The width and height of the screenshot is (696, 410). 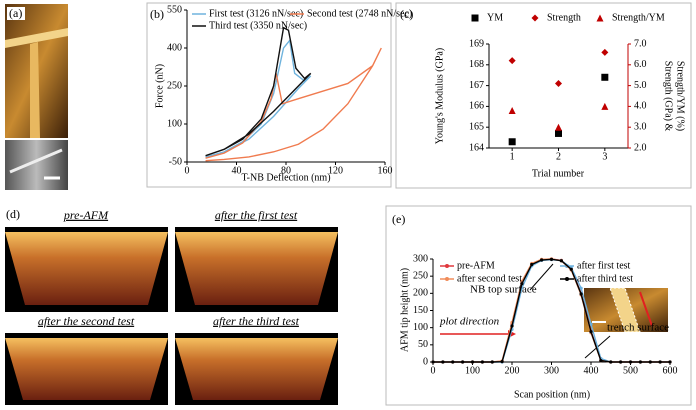 What do you see at coordinates (425, 361) in the screenshot?
I see `y-tick-label: 0` at bounding box center [425, 361].